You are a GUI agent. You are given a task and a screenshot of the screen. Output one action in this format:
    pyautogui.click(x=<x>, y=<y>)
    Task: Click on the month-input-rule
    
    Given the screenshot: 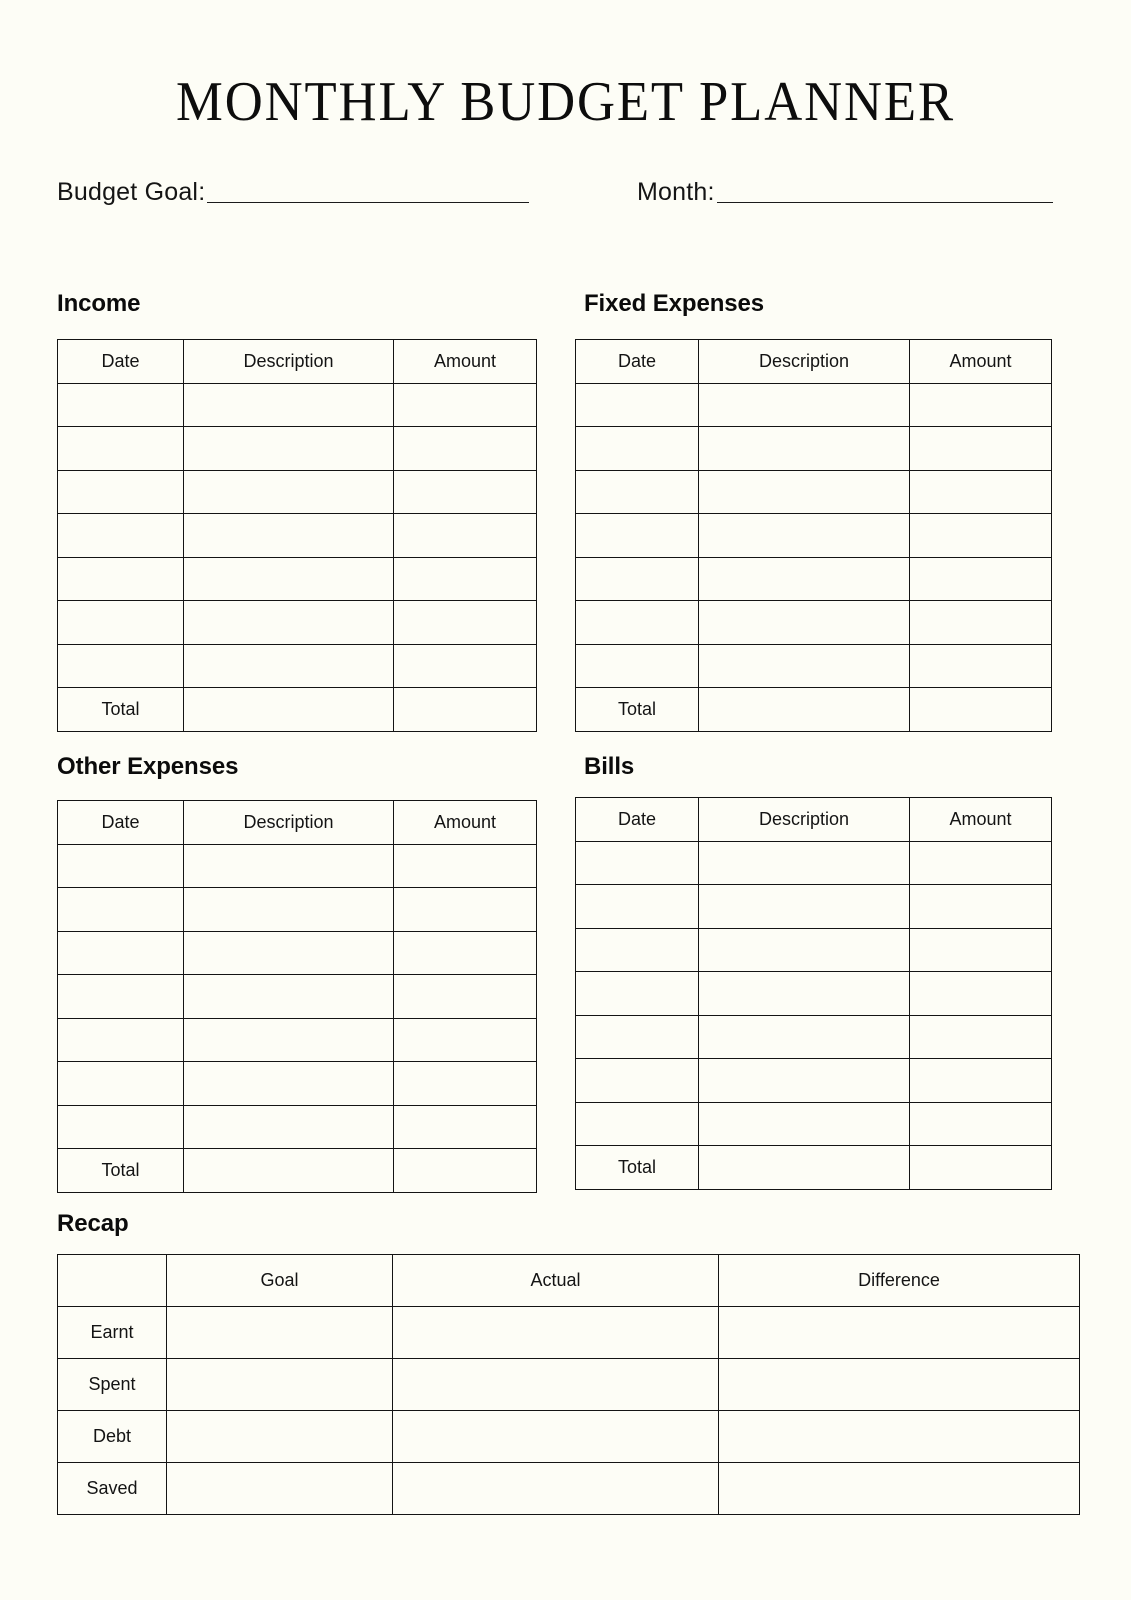 What is the action you would take?
    pyautogui.click(x=884, y=202)
    